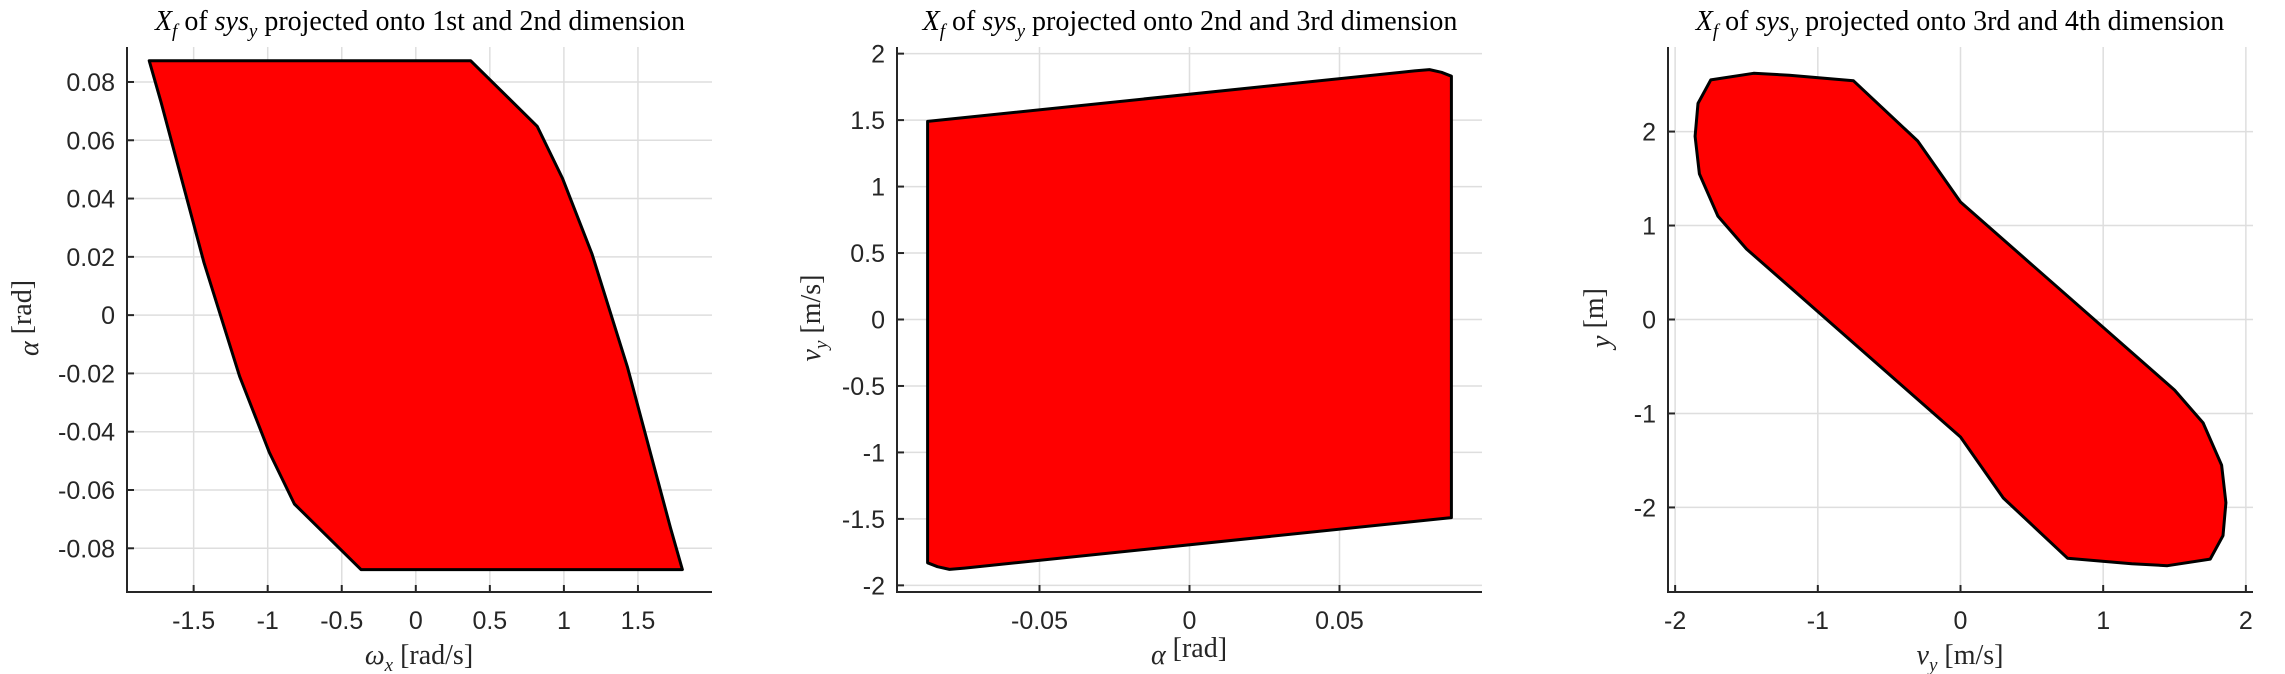 The height and width of the screenshot is (674, 2285). Describe the element at coordinates (1039, 621) in the screenshot. I see `subplot-2-xtick-label-0: -0.05` at that location.